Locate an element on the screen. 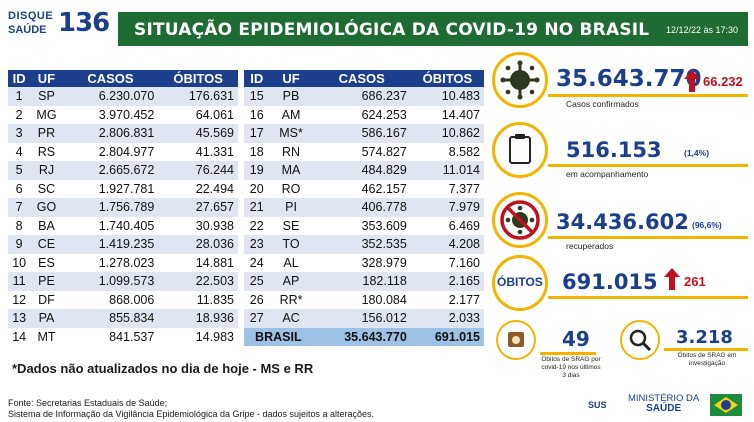 The image size is (754, 422). ministry-logo: MINISTÉRIO DA SAÚDE is located at coordinates (663, 404).